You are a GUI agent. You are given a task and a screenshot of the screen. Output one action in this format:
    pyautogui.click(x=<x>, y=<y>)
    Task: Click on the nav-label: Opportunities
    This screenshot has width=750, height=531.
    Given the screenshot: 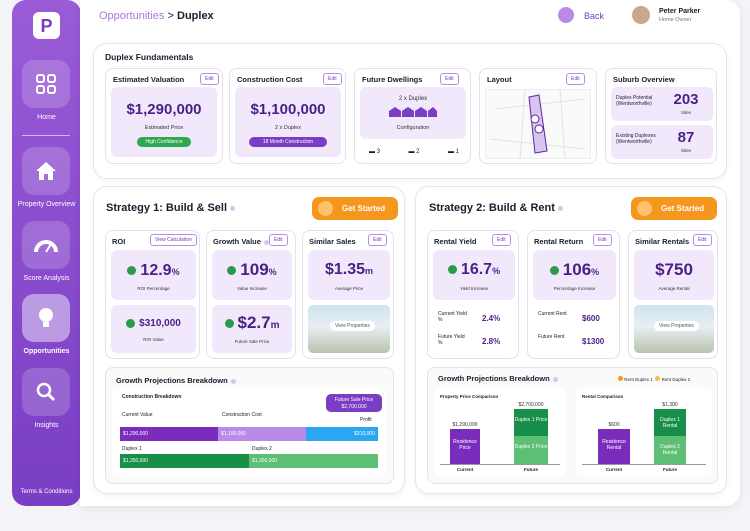 What is the action you would take?
    pyautogui.click(x=46, y=351)
    